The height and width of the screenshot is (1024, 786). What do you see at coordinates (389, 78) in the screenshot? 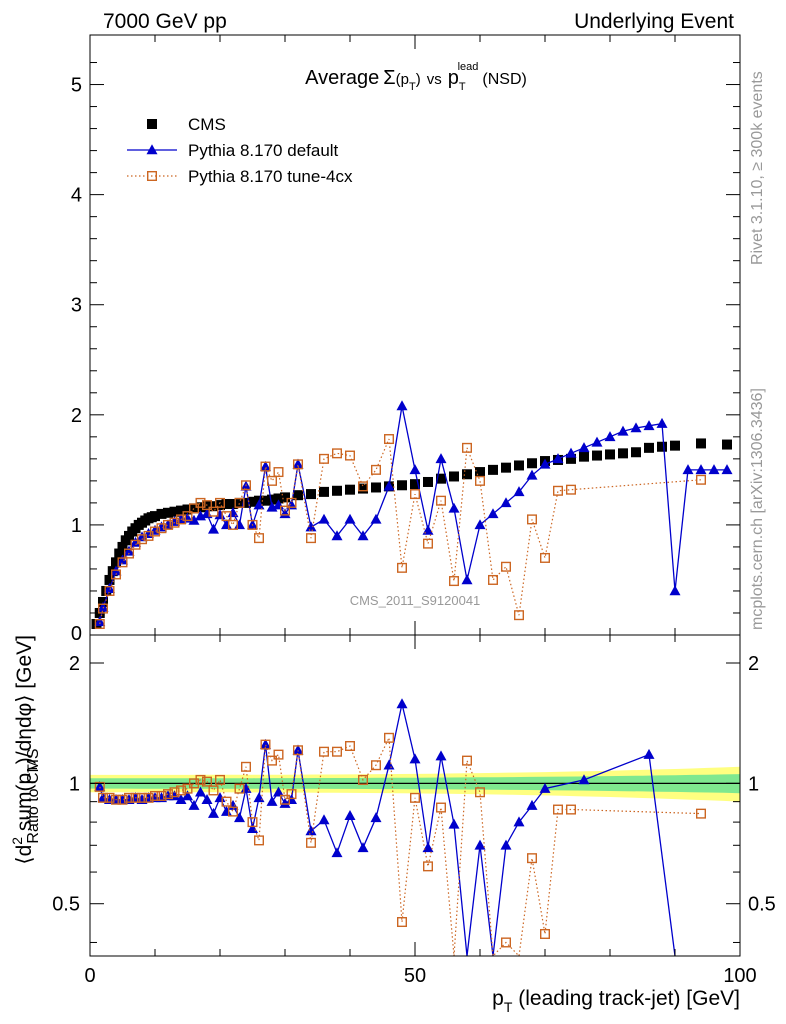
I see `title-sigma: Σ` at bounding box center [389, 78].